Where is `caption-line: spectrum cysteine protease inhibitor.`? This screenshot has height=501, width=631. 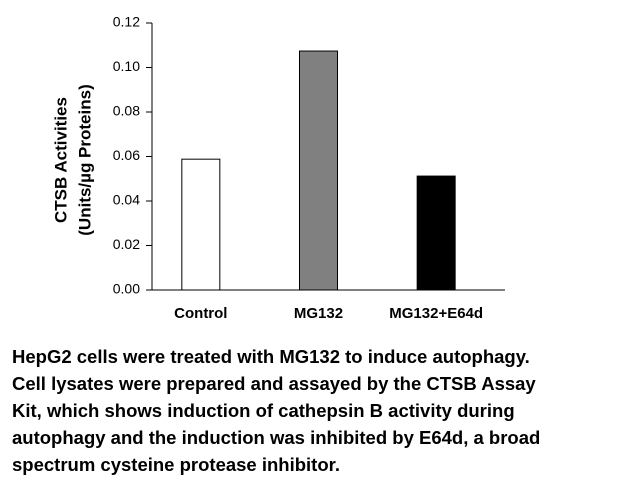 caption-line: spectrum cysteine protease inhibitor. is located at coordinates (176, 464).